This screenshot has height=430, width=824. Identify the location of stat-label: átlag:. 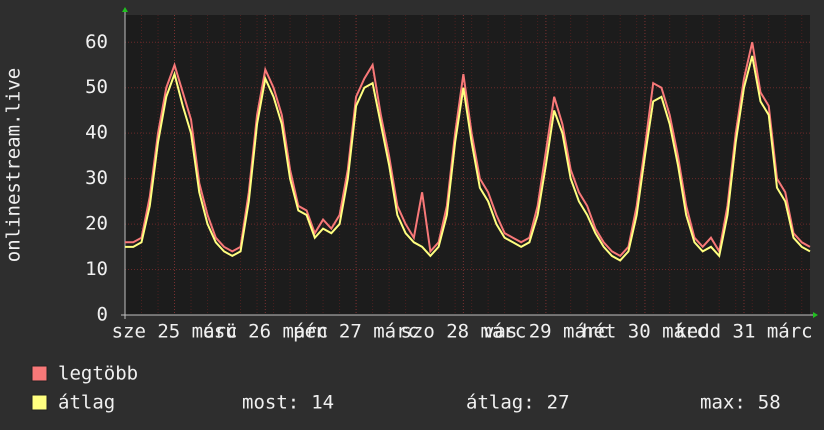
(500, 403).